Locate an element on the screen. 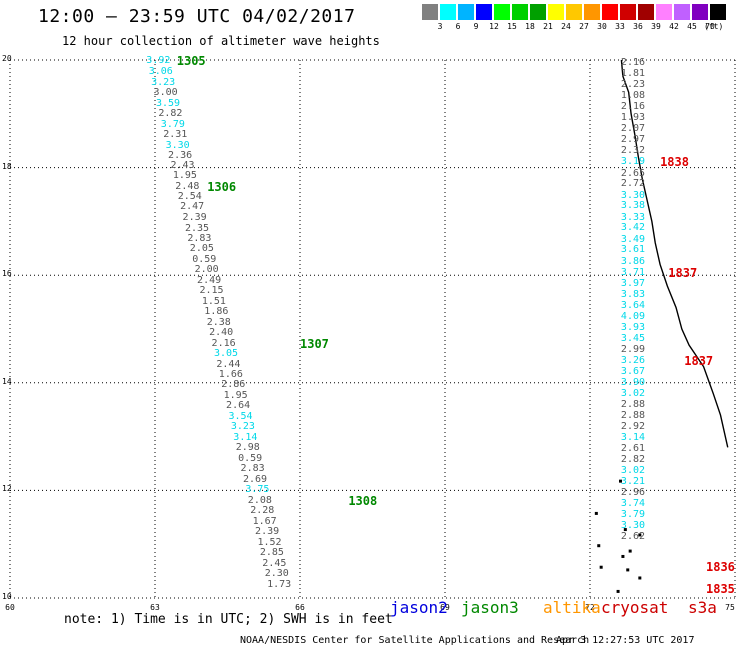  wave-height-value: 3.71 is located at coordinates (633, 272).